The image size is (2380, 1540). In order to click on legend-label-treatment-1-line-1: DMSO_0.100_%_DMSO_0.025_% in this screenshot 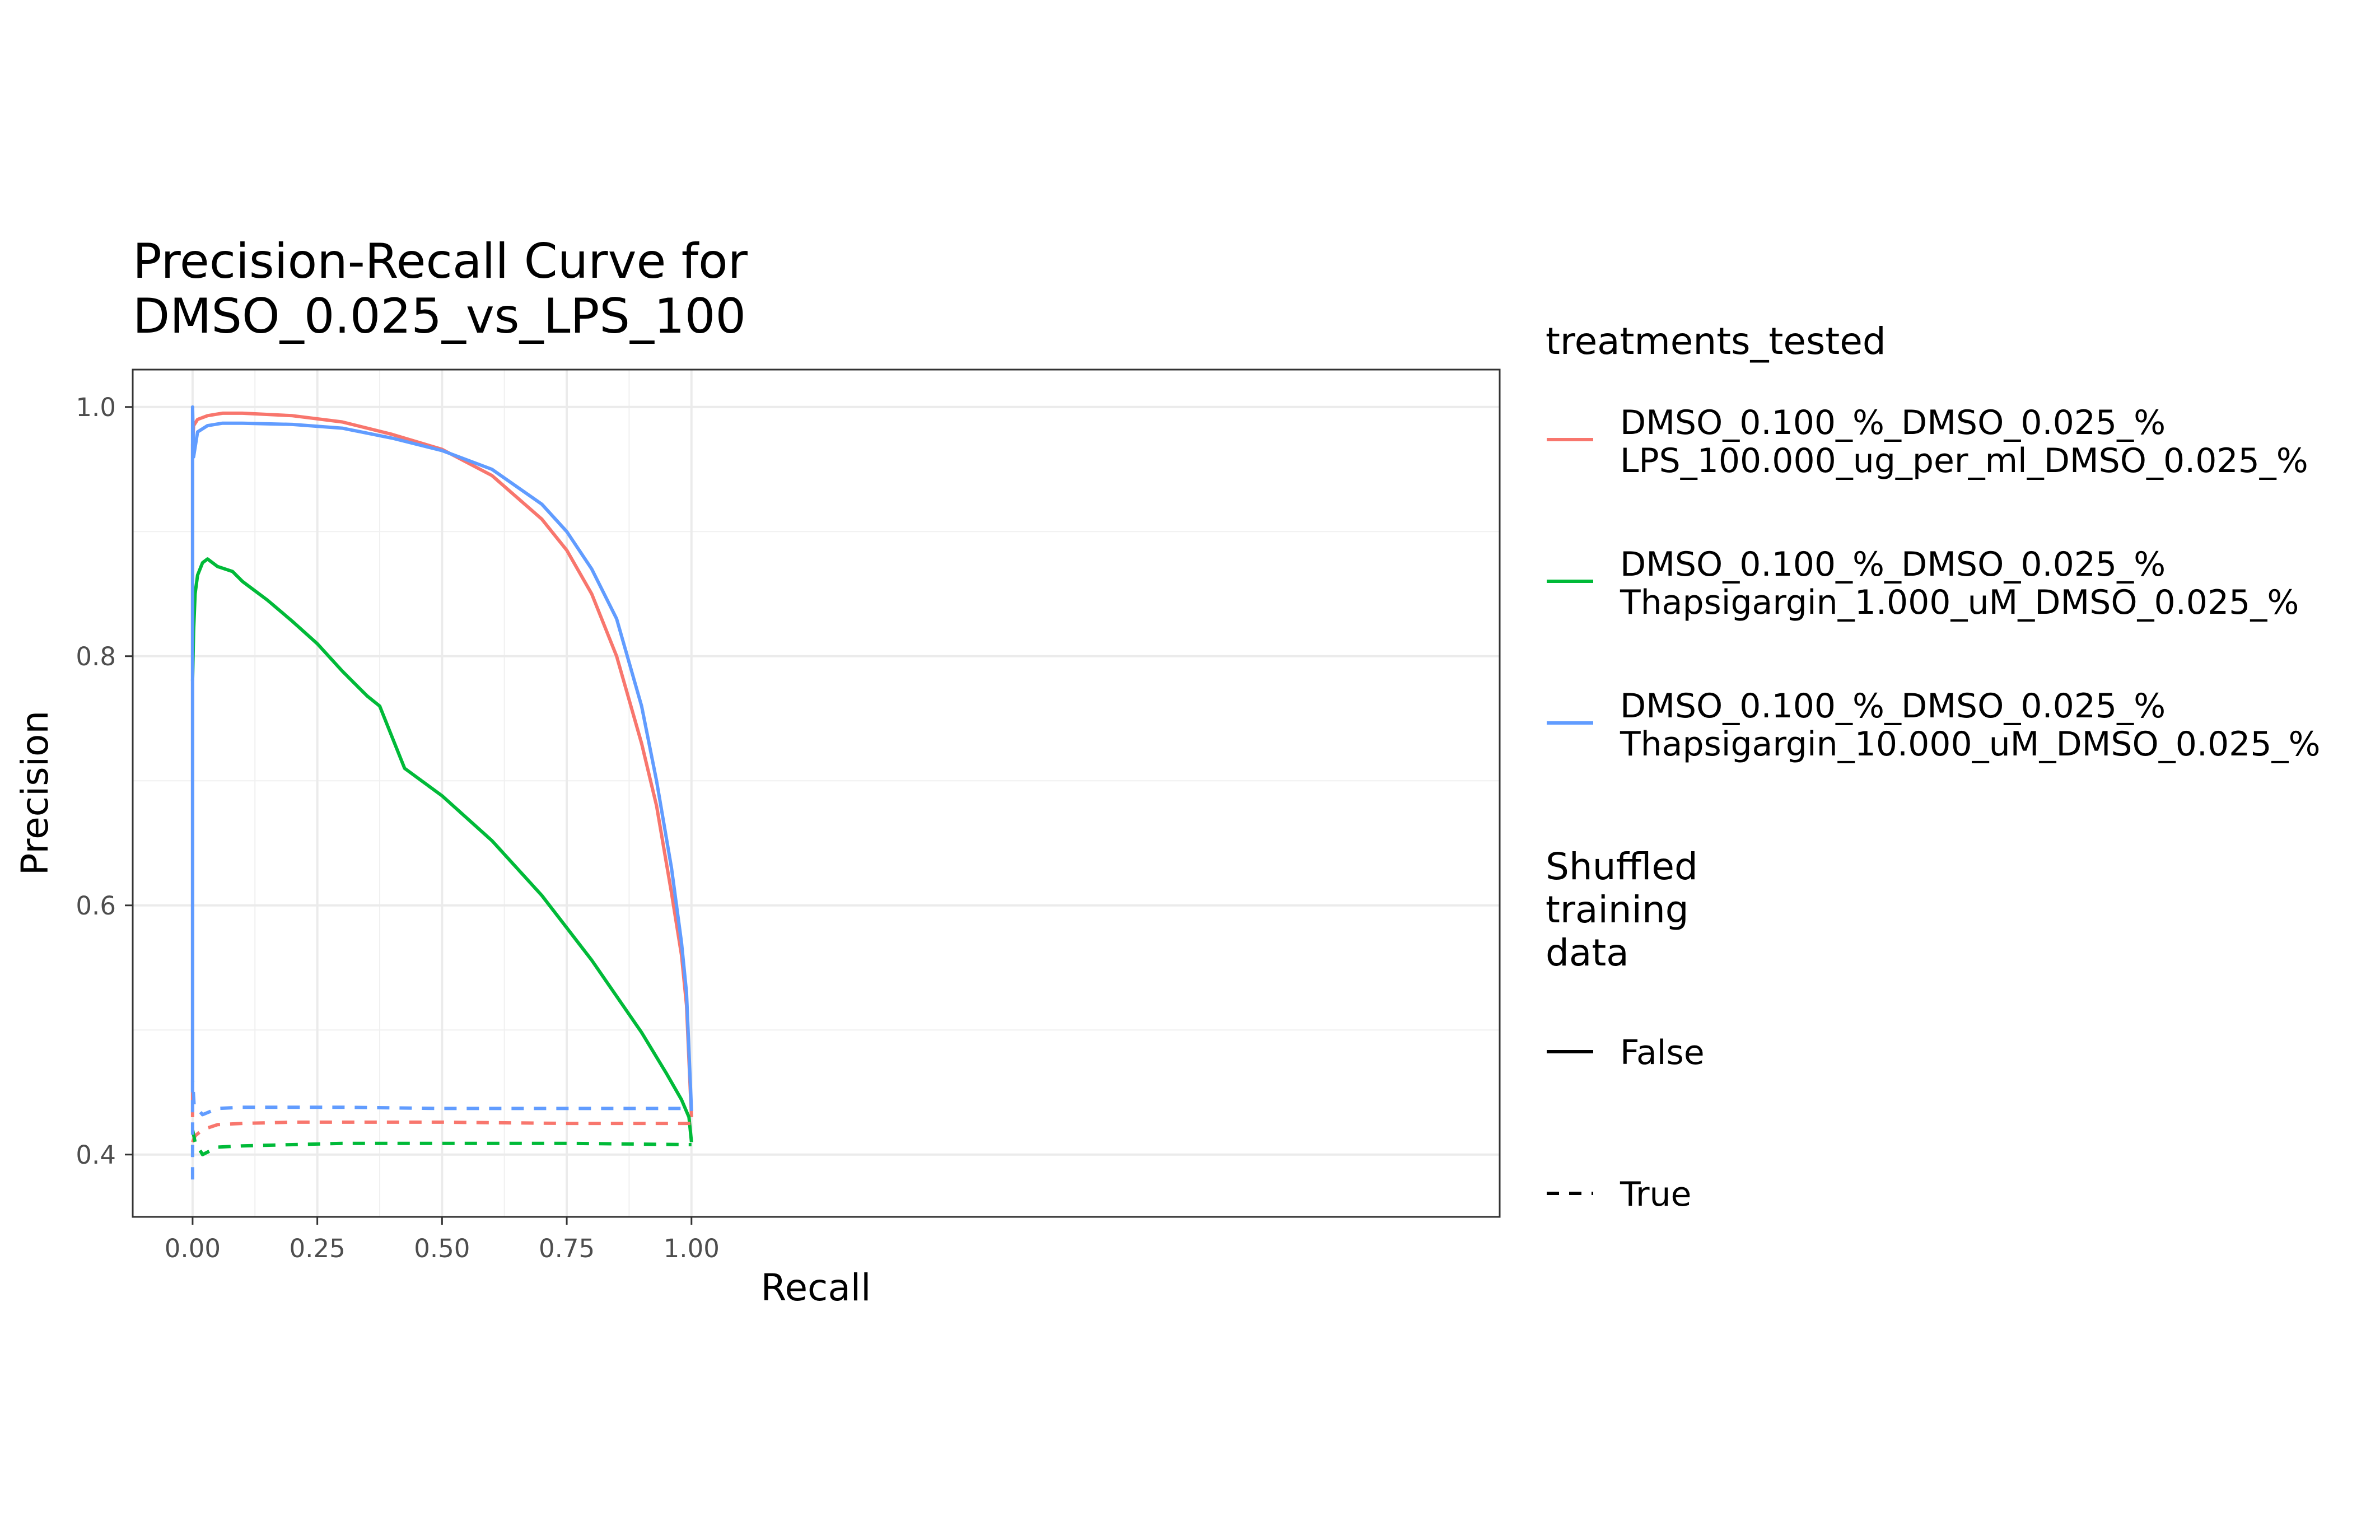, I will do `click(1893, 423)`.